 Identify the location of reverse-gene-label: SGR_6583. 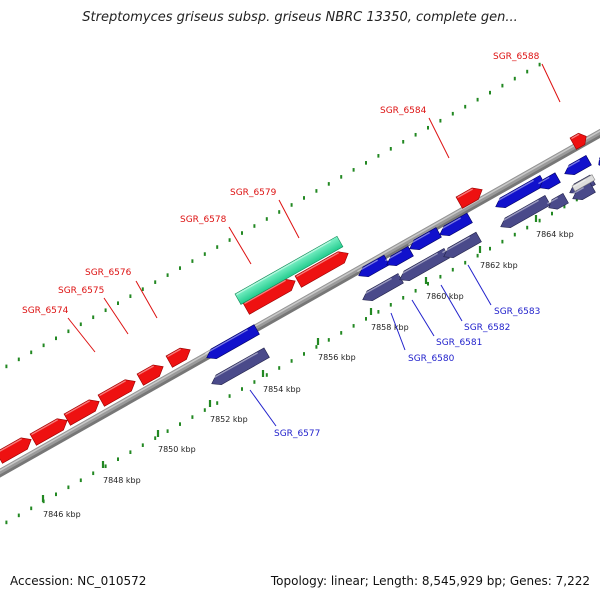
(517, 312).